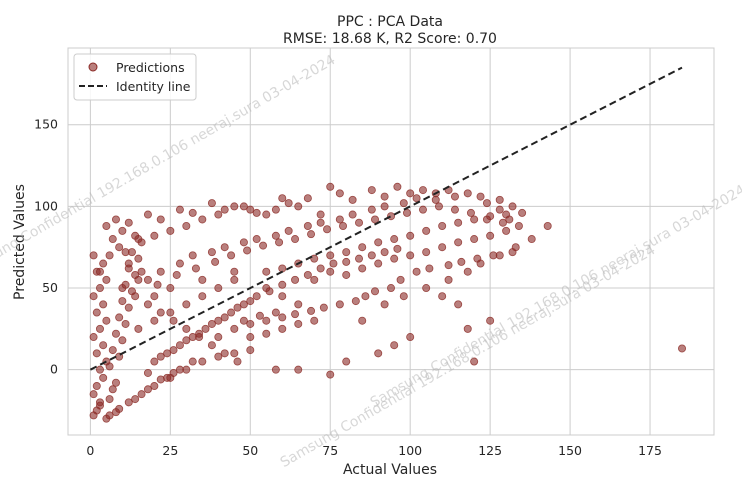  I want to click on x-tick-label: 175, so click(650, 450).